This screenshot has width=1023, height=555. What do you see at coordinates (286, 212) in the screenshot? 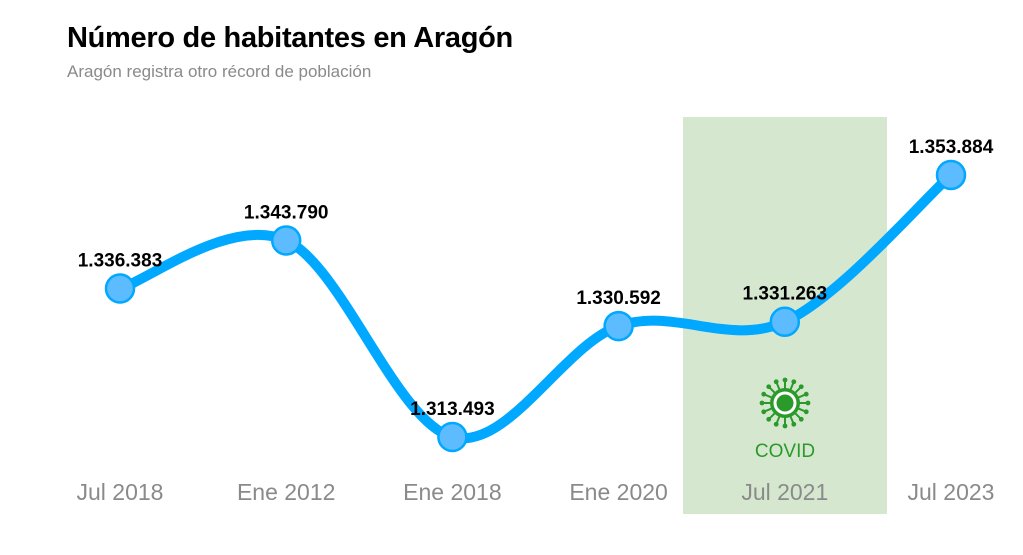
I see `data-label: 1.343.790` at bounding box center [286, 212].